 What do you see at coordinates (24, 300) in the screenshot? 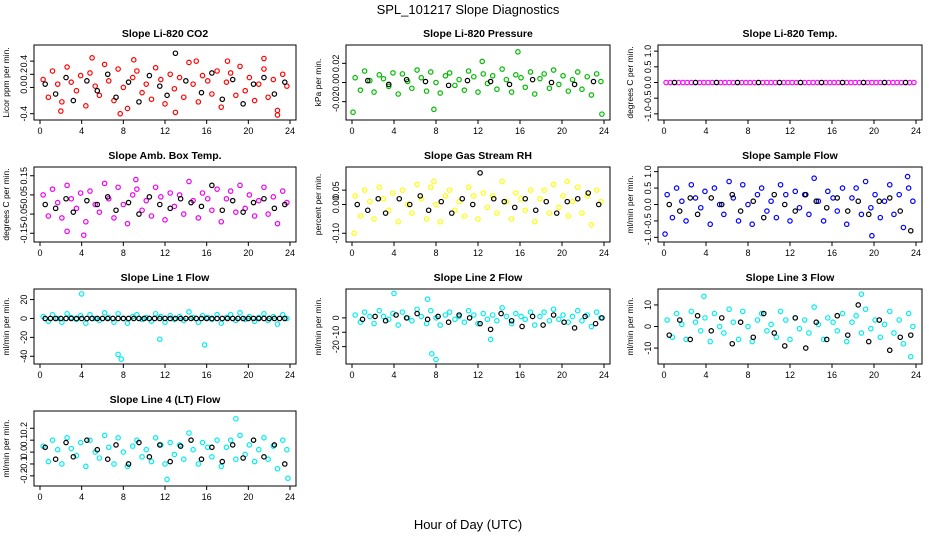
I see `y-tick-label: 20` at bounding box center [24, 300].